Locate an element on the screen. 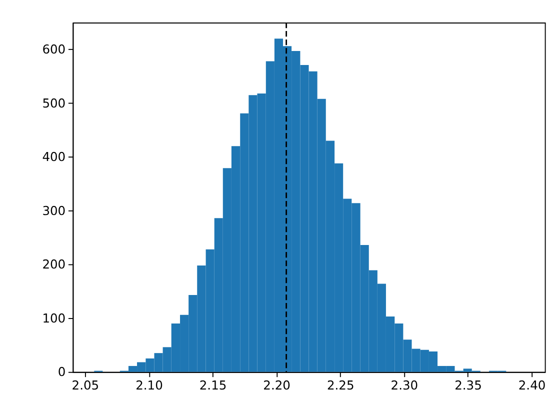 The height and width of the screenshot is (413, 559). y-tick-label: 300 is located at coordinates (54, 211).